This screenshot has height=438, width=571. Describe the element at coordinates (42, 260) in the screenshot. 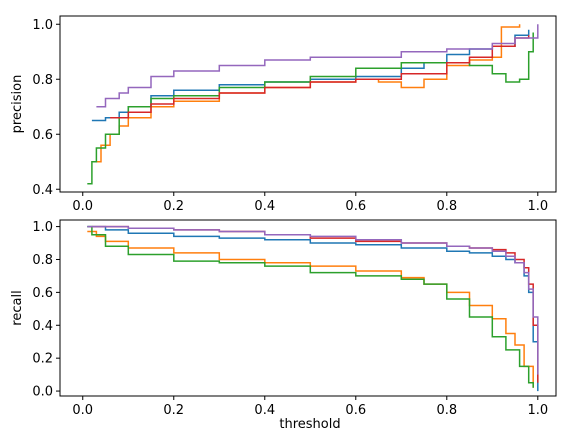

I see `recall-panel-ytick-label: 0.8` at that location.